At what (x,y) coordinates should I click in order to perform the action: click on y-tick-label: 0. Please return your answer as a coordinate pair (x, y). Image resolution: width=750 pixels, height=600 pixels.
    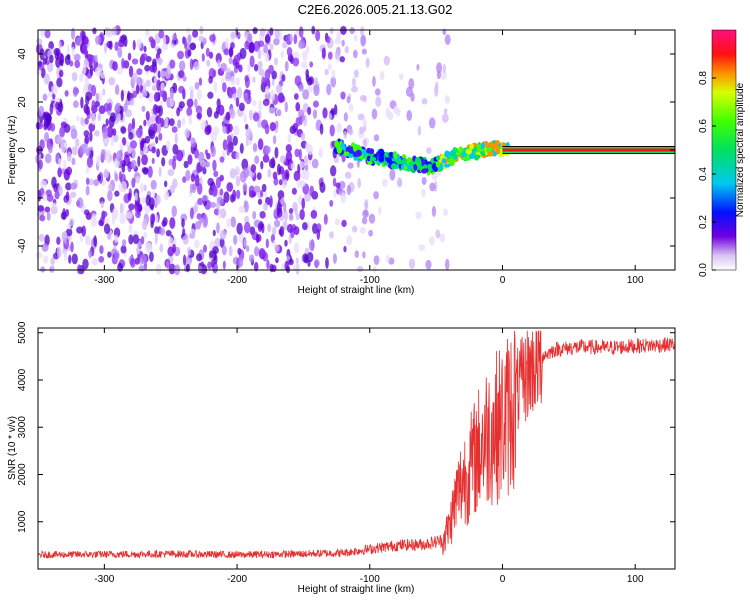
    Looking at the image, I should click on (22, 150).